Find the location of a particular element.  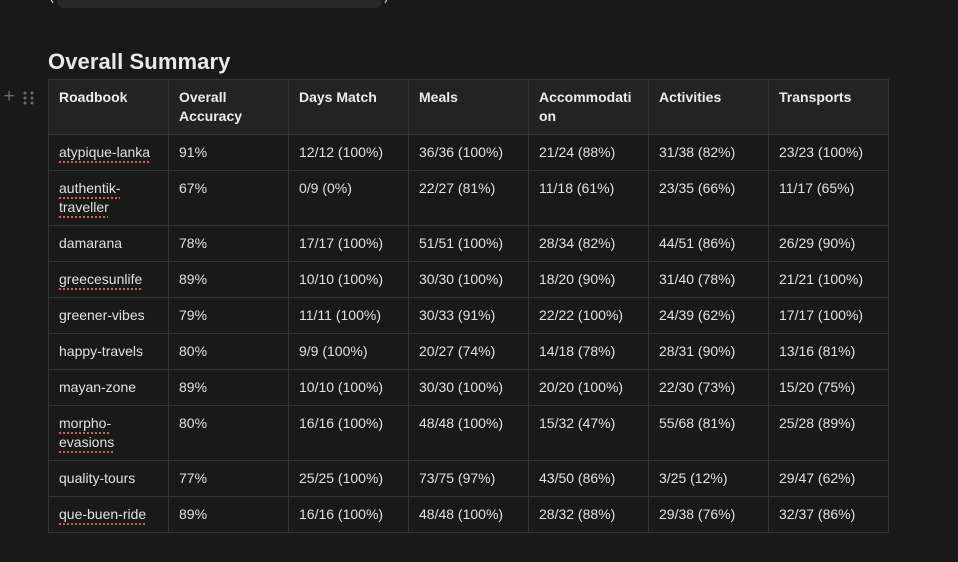

column-header-transports: Transports is located at coordinates (828, 107).